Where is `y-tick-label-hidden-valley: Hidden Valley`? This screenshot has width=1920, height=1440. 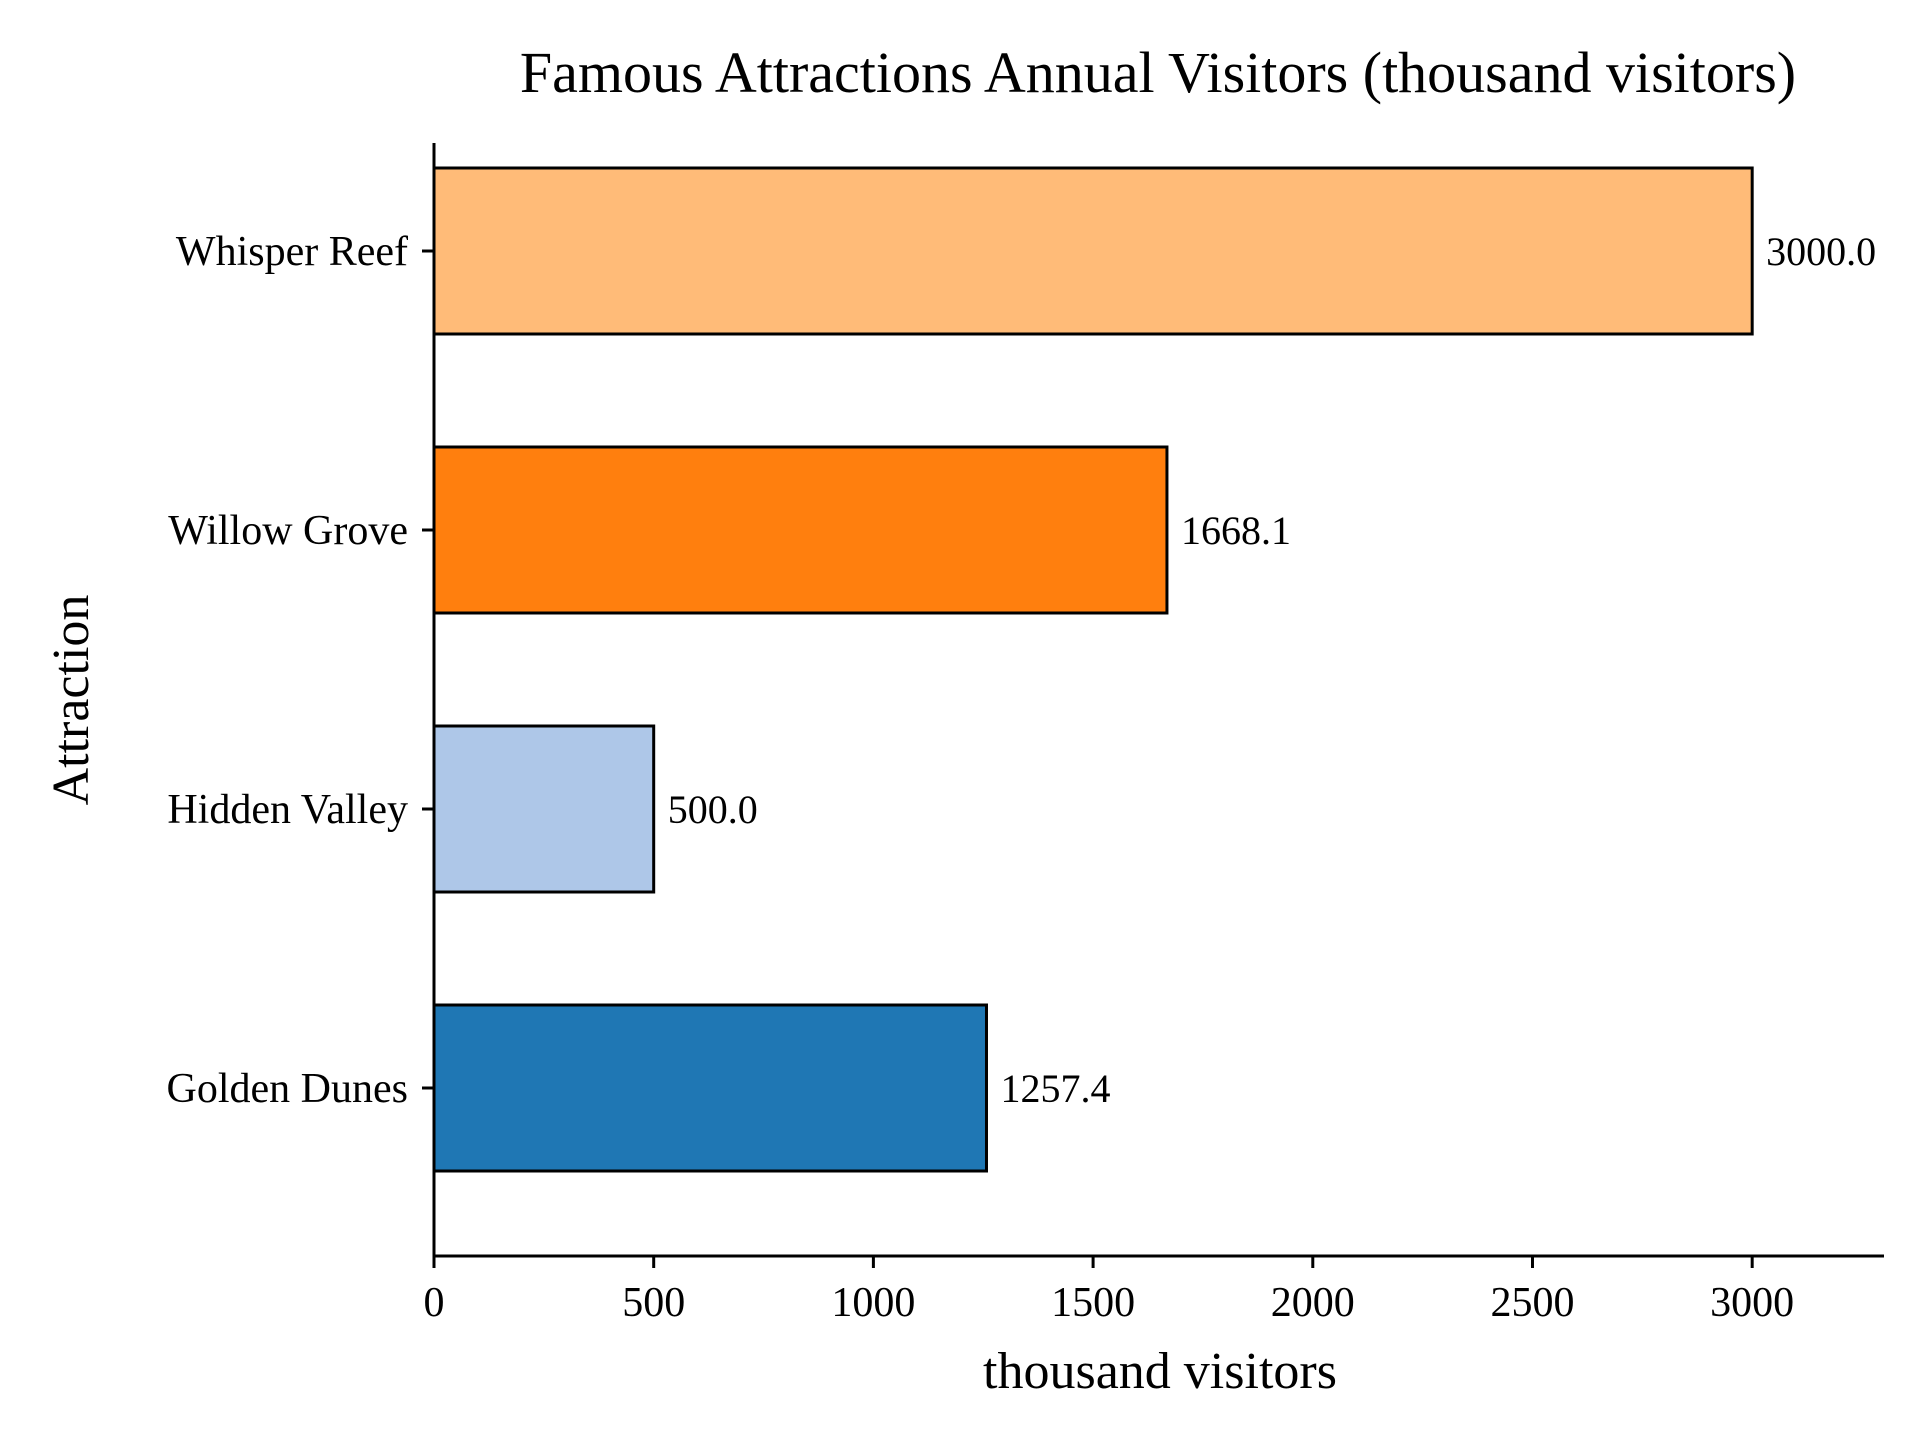 y-tick-label-hidden-valley: Hidden Valley is located at coordinates (287, 810).